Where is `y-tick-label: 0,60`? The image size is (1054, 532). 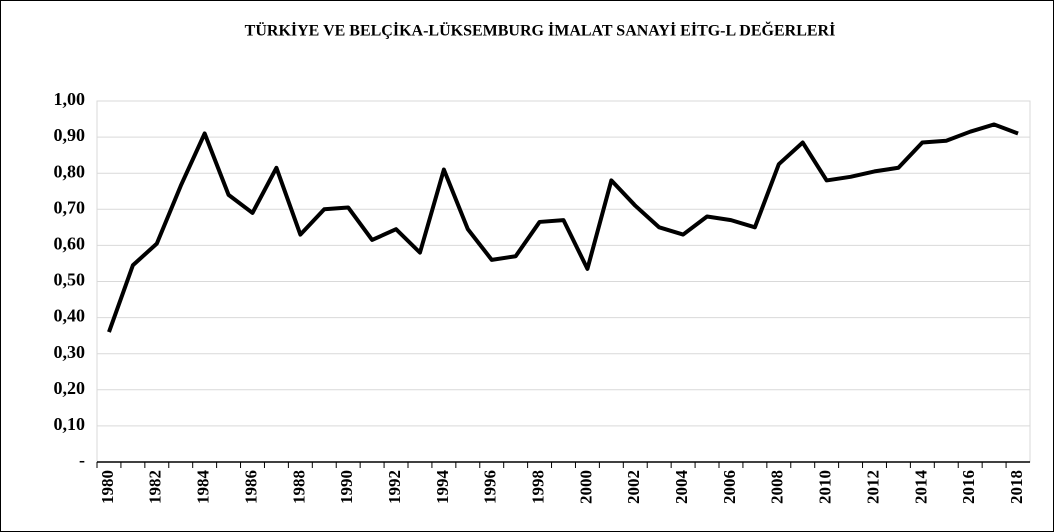 y-tick-label: 0,60 is located at coordinates (70, 244).